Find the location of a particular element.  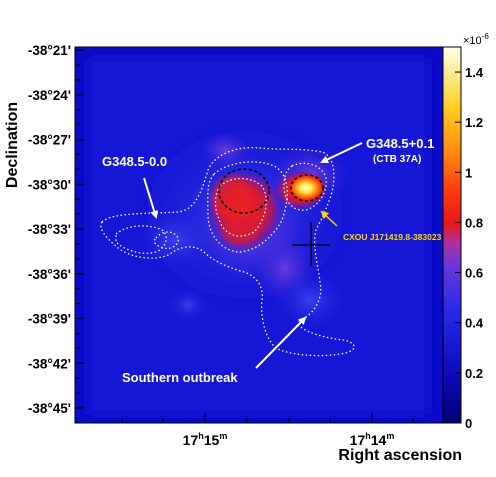

x-axis: 17h15m 17h14m Right ascension is located at coordinates (291, 438).